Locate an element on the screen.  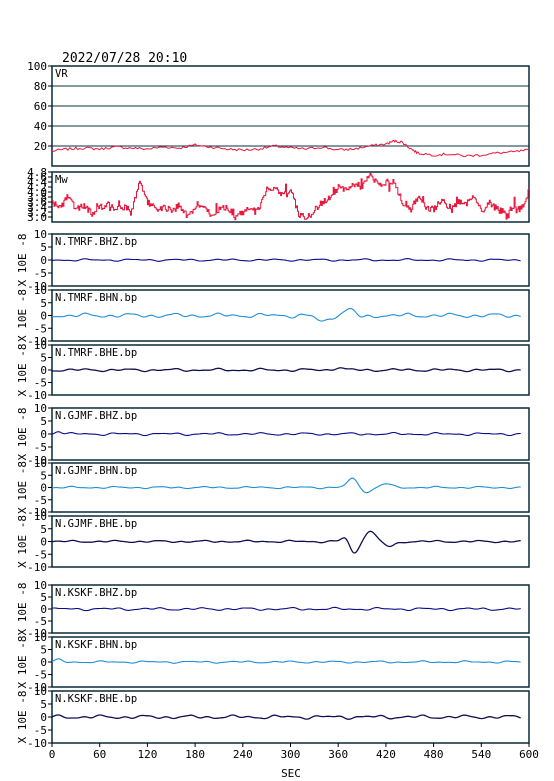
panel-9-ytick-label: -10 is located at coordinates (37, 687).